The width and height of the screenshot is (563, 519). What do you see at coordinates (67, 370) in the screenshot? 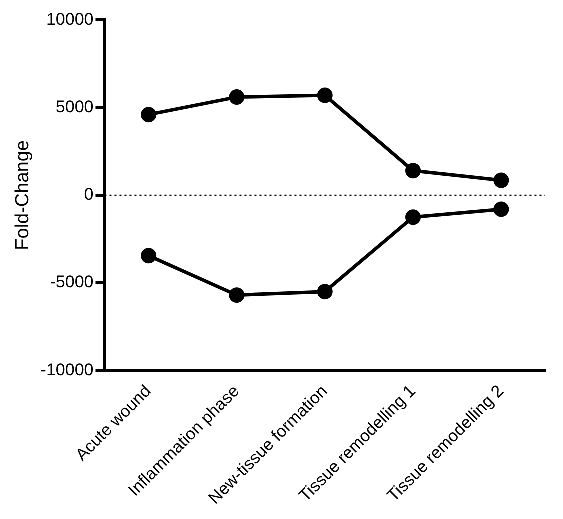
I see `y-tick-label: -10000` at bounding box center [67, 370].